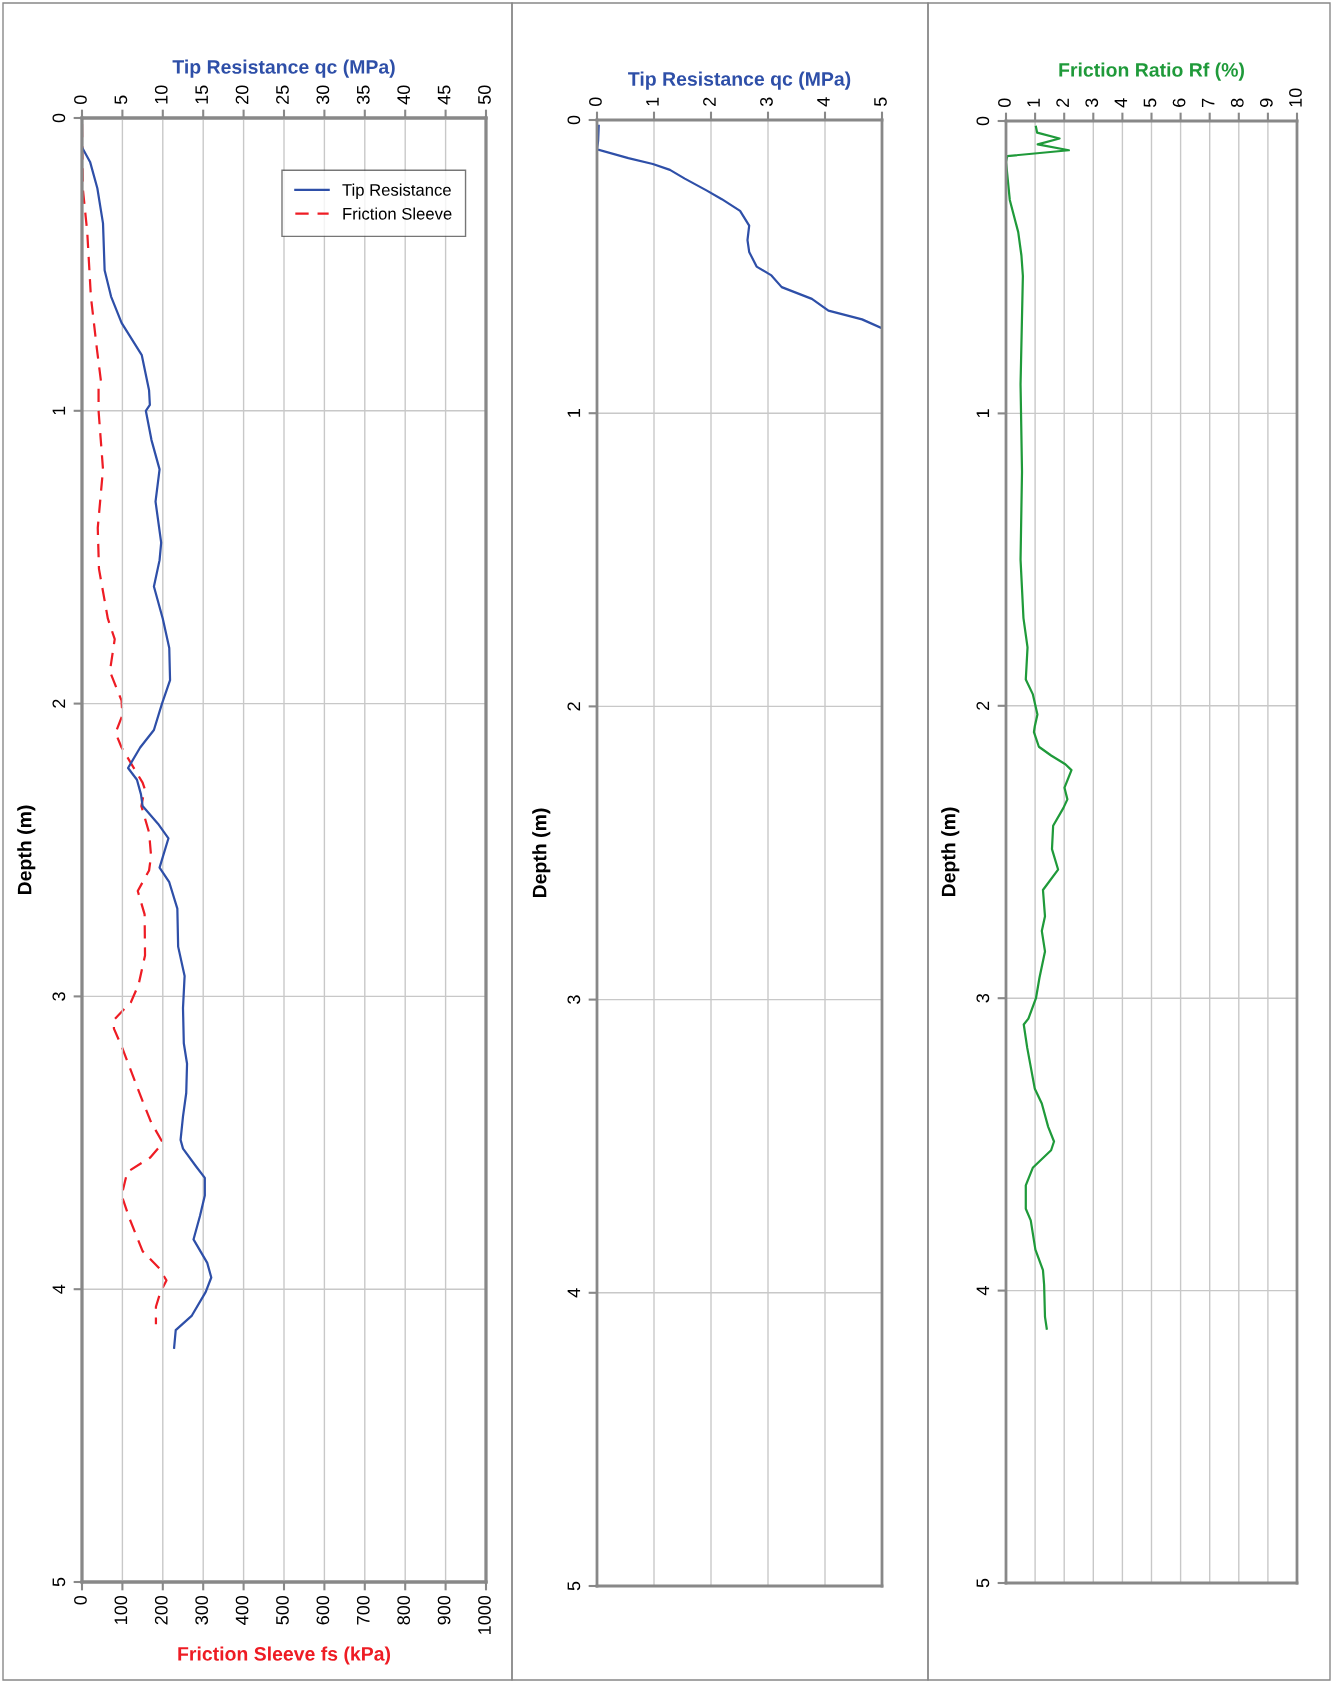 Image resolution: width=1335 pixels, height=1683 pixels. I want to click on x-tick-label: 7, so click(1208, 102).